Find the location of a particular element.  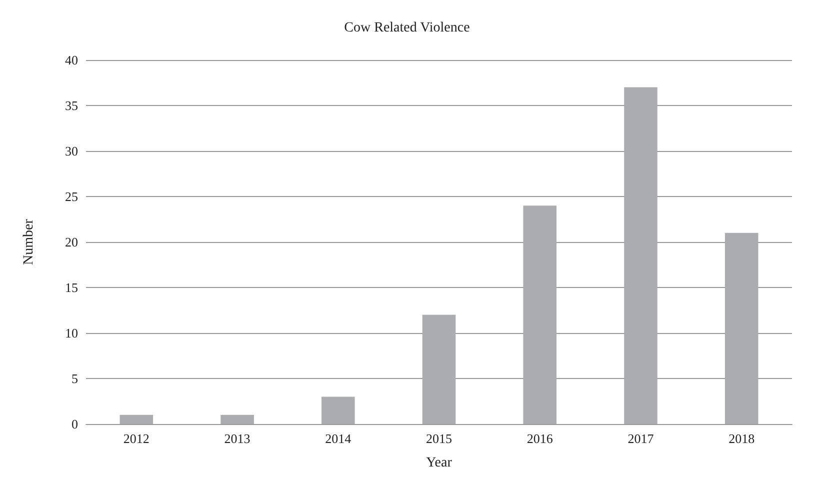

y-tick-label: 20 is located at coordinates (71, 242).